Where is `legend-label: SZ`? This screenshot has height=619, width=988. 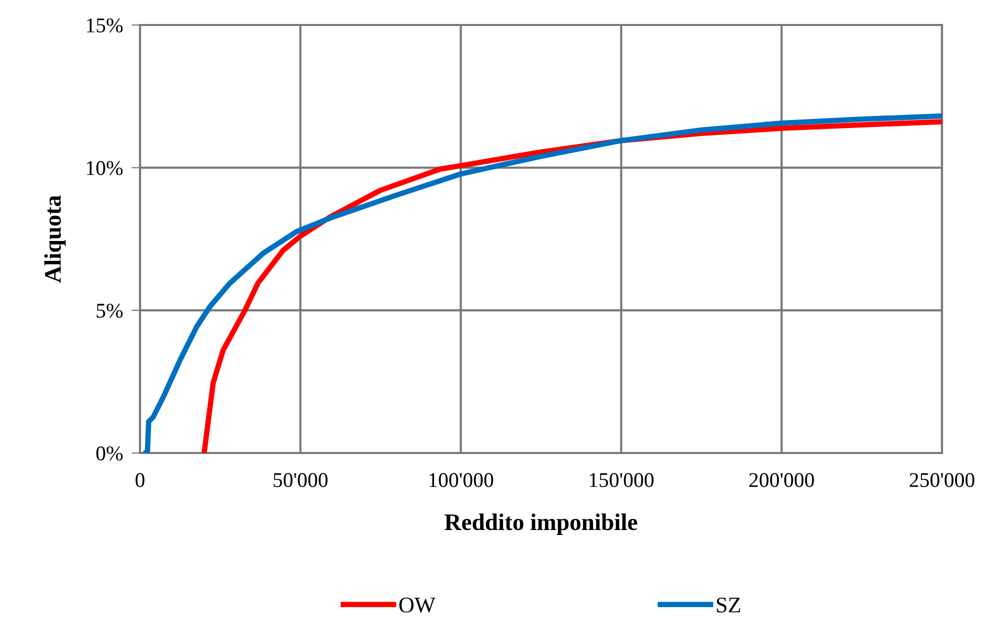
legend-label: SZ is located at coordinates (728, 605).